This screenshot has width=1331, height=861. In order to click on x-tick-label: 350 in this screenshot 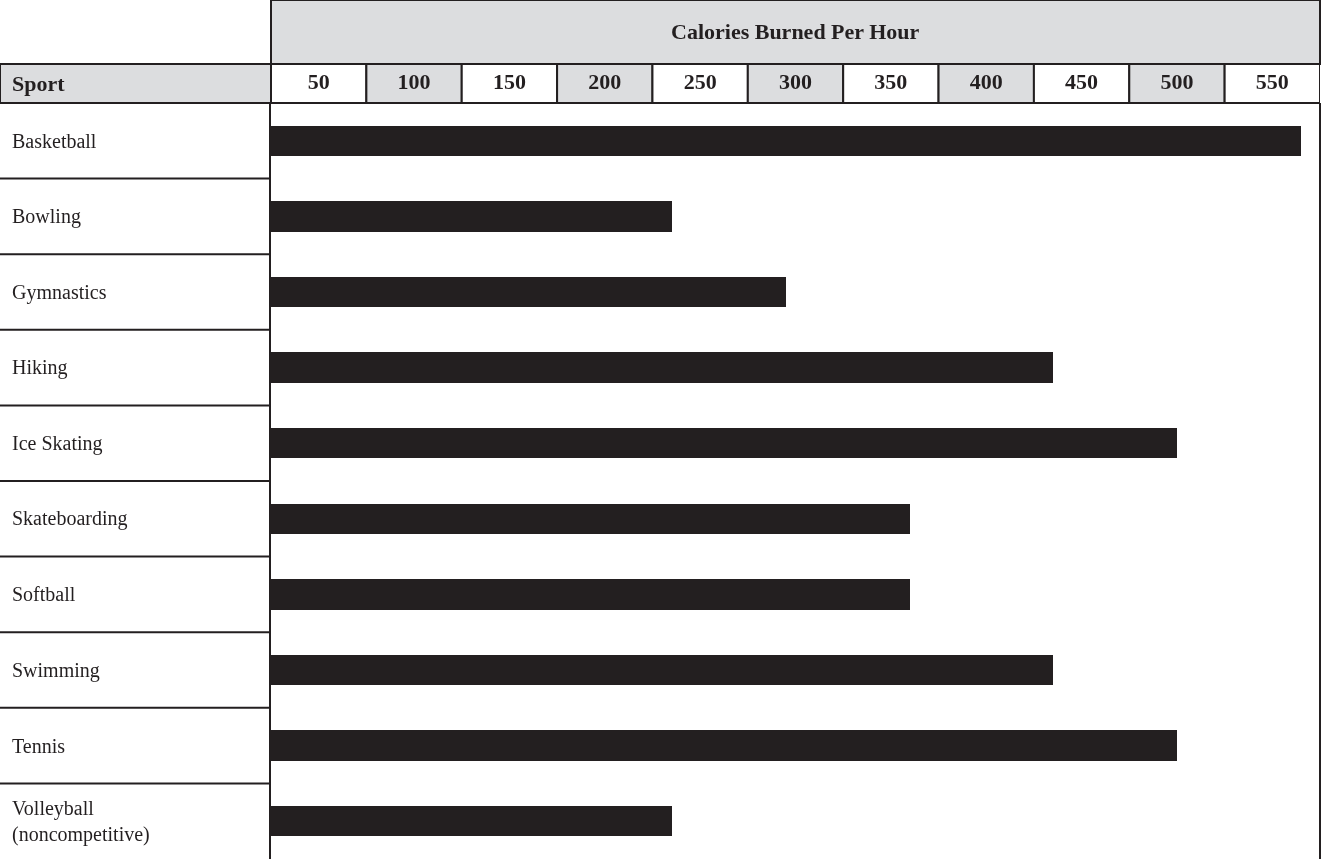, I will do `click(891, 81)`.